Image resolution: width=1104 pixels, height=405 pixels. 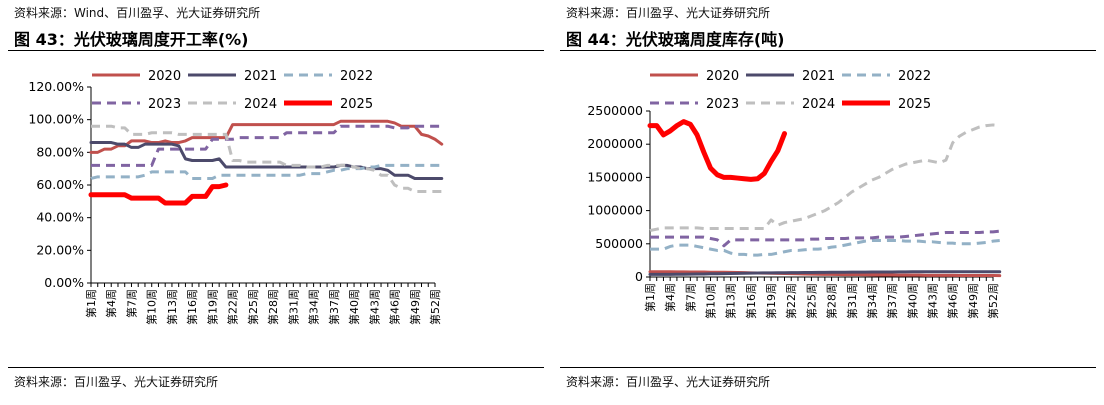 What do you see at coordinates (675, 39) in the screenshot?
I see `figure-title: 图 44：光伏玻璃周度库存(吨)` at bounding box center [675, 39].